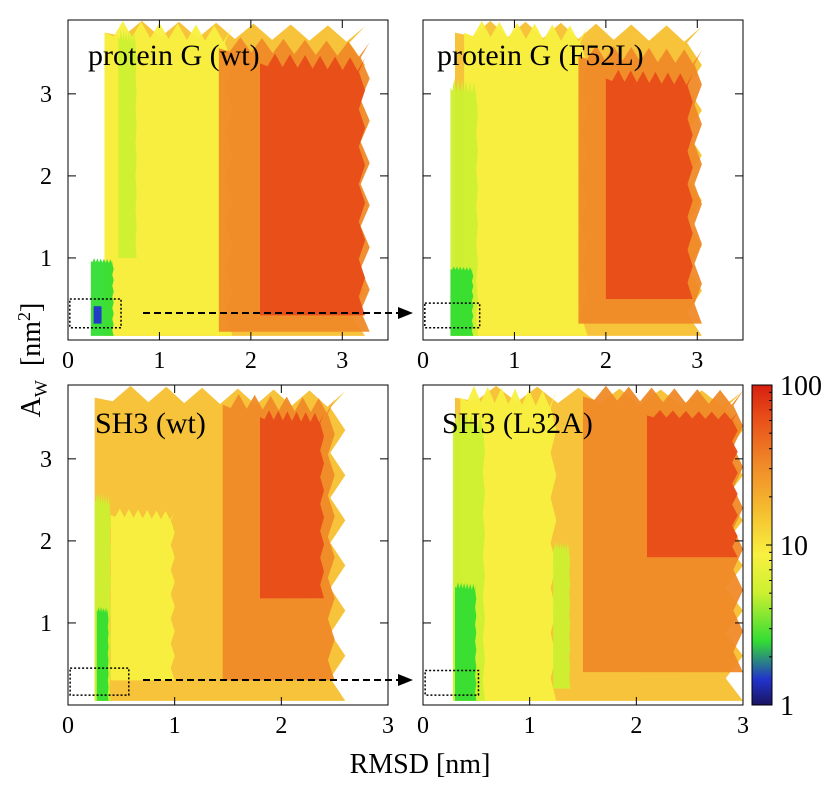 This screenshot has height=798, width=831. I want to click on panel-title: SH3 (wt), so click(150, 423).